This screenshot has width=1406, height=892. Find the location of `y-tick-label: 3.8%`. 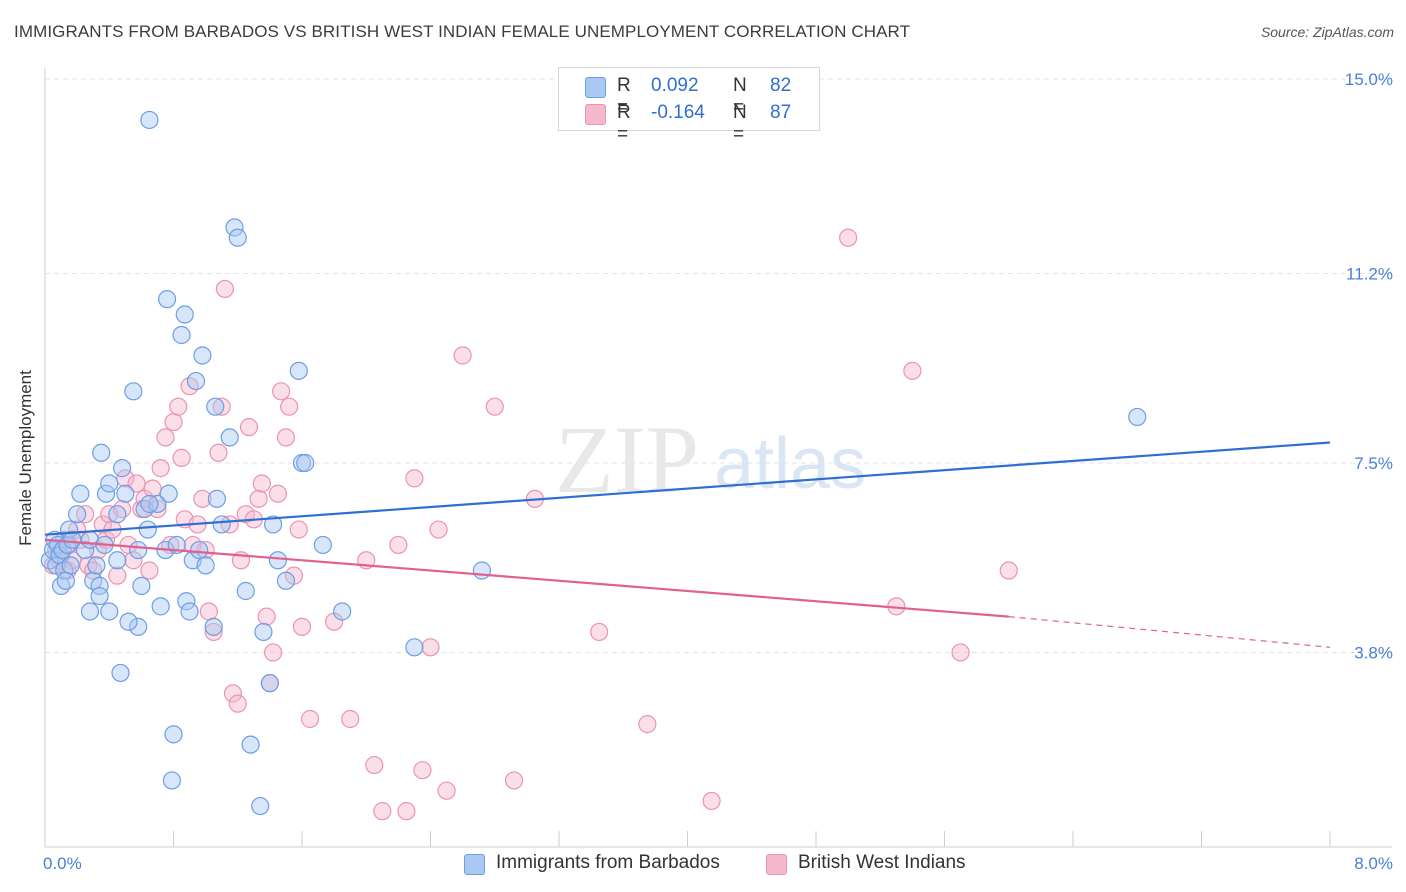

y-tick-label: 3.8% is located at coordinates (1373, 652).